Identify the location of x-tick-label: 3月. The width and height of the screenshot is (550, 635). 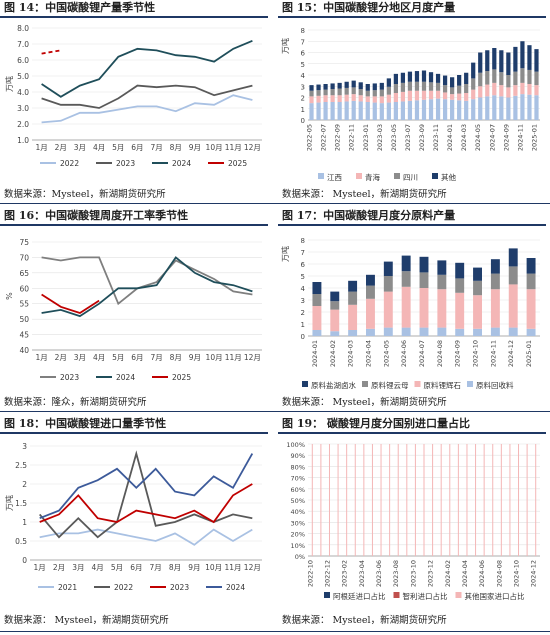
(80, 147).